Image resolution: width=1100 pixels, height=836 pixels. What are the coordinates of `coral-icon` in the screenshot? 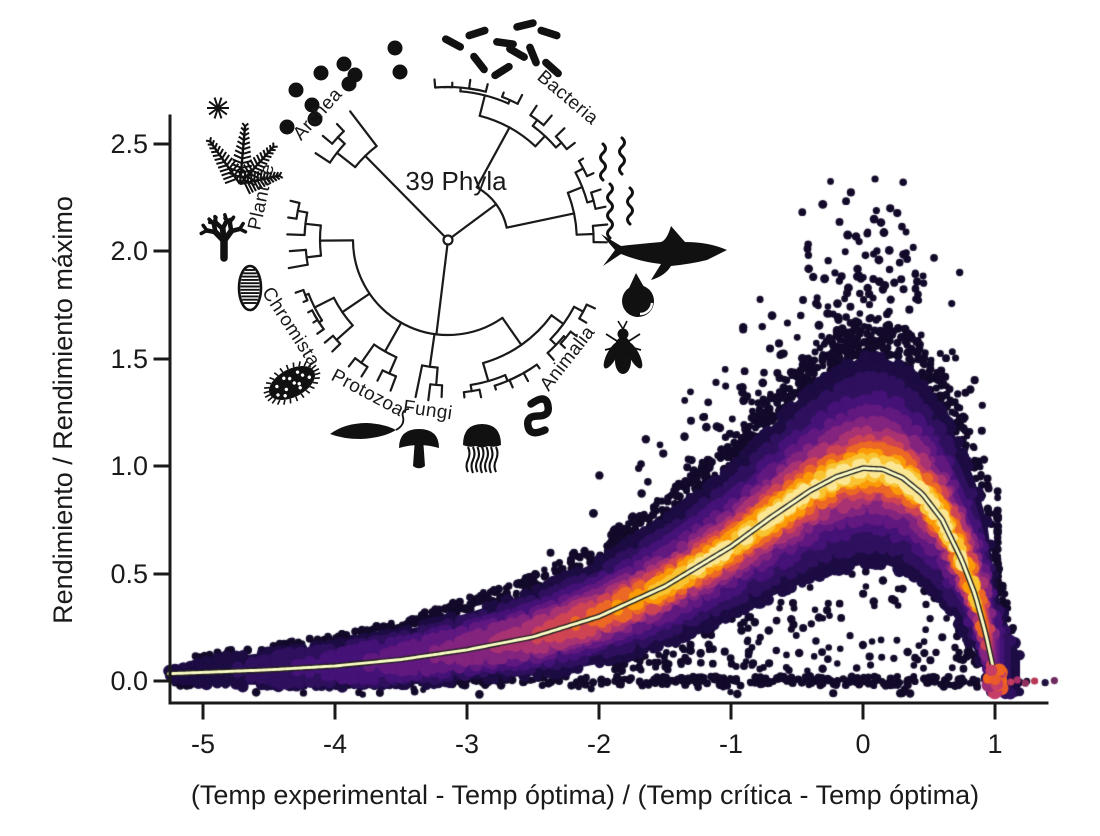 It's located at (223, 237).